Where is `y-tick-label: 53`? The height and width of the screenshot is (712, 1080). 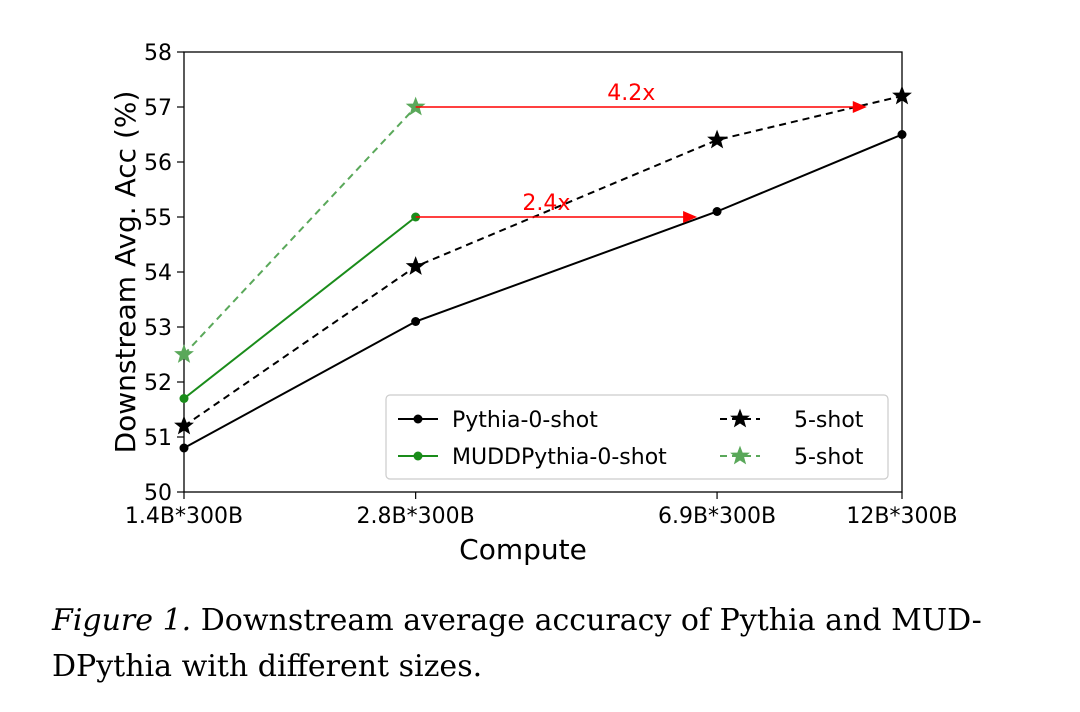
y-tick-label: 53 is located at coordinates (158, 328).